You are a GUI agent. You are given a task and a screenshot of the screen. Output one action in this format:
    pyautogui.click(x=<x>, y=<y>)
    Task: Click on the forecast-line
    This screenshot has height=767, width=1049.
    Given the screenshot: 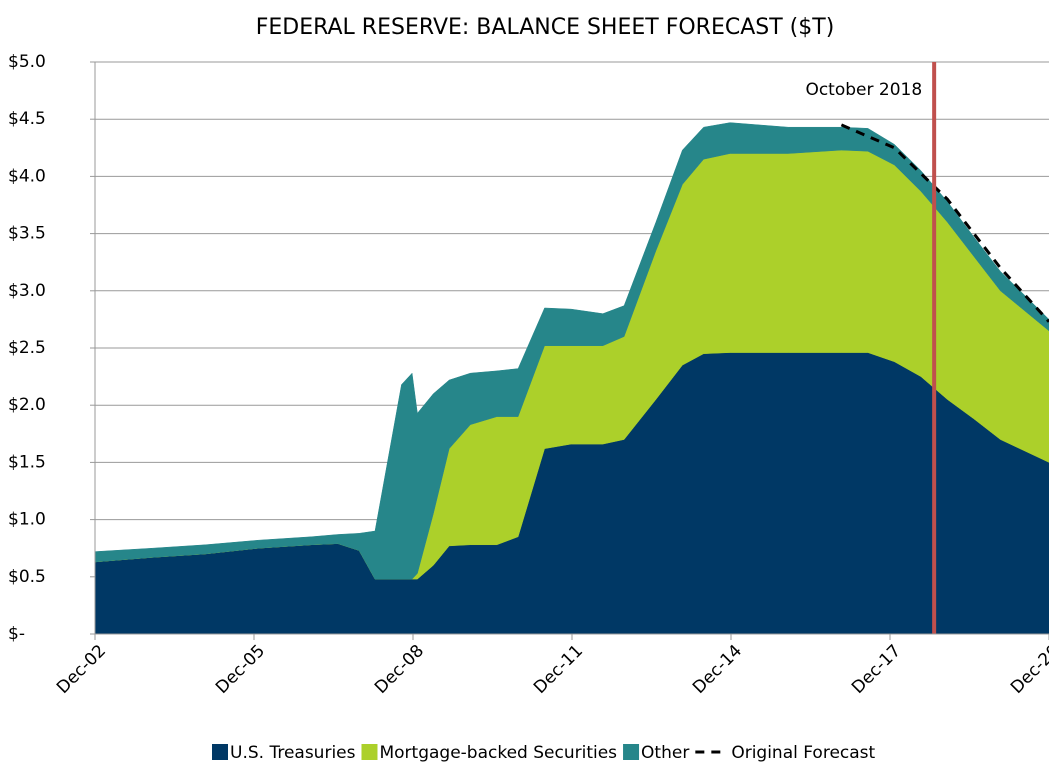 What is the action you would take?
    pyautogui.click(x=944, y=223)
    